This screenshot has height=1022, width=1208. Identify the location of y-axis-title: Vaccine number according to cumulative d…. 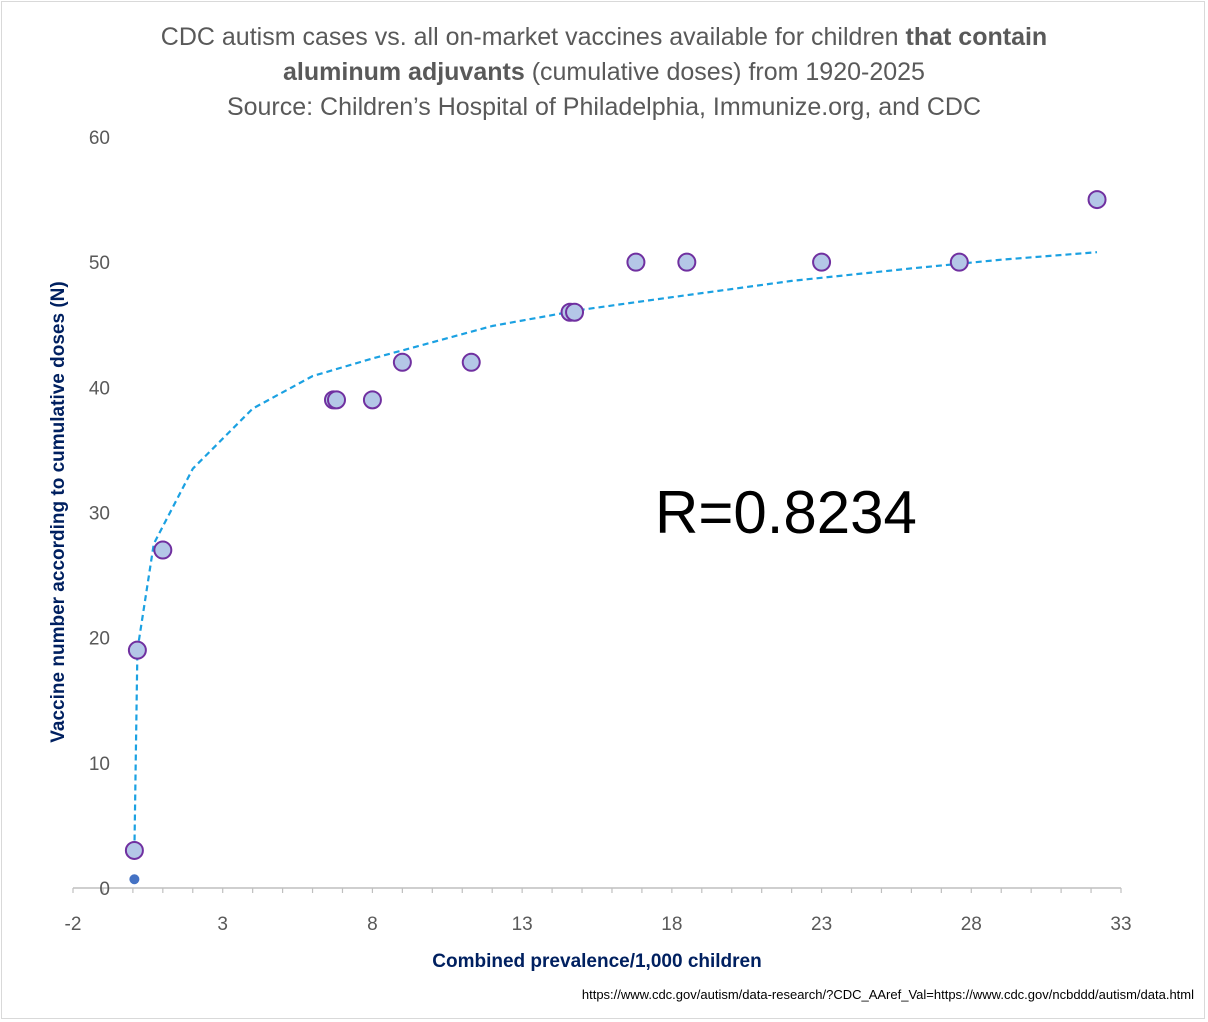
(58, 511).